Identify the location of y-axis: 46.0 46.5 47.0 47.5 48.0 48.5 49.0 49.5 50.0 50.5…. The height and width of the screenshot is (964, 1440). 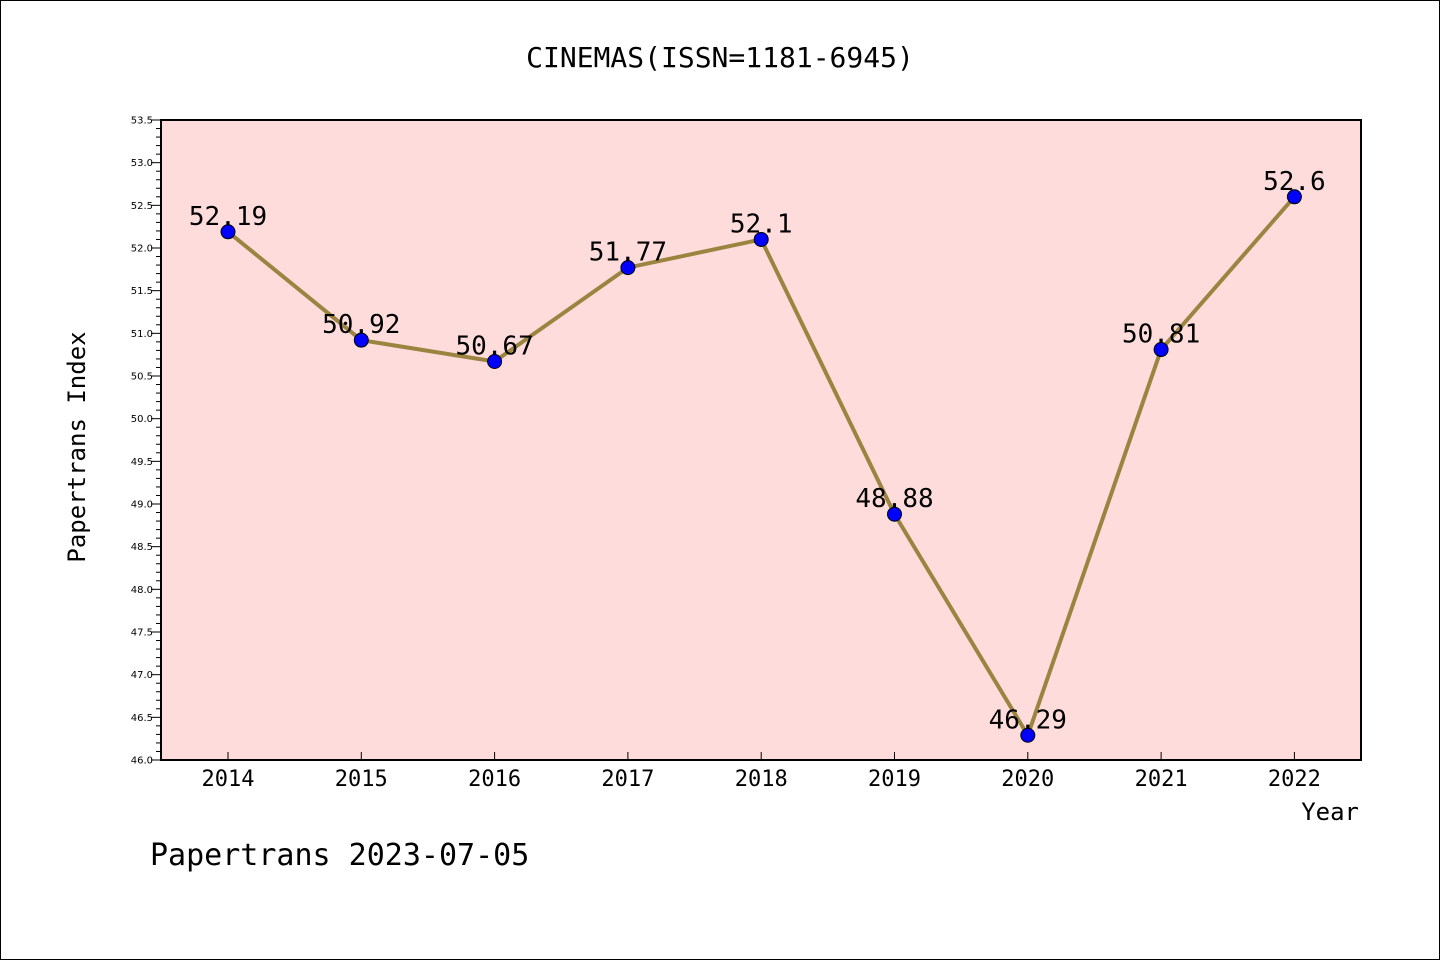
(146, 441).